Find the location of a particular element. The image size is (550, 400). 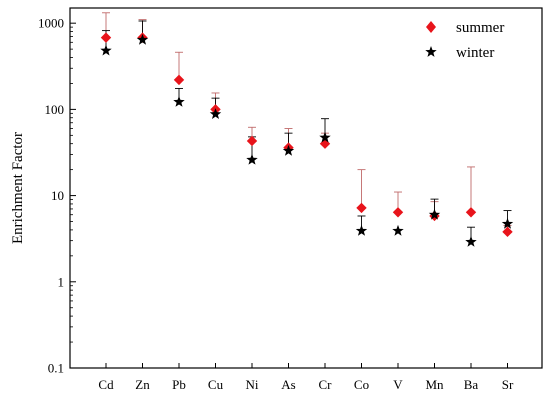

x-tick-label: Pb is located at coordinates (179, 384).